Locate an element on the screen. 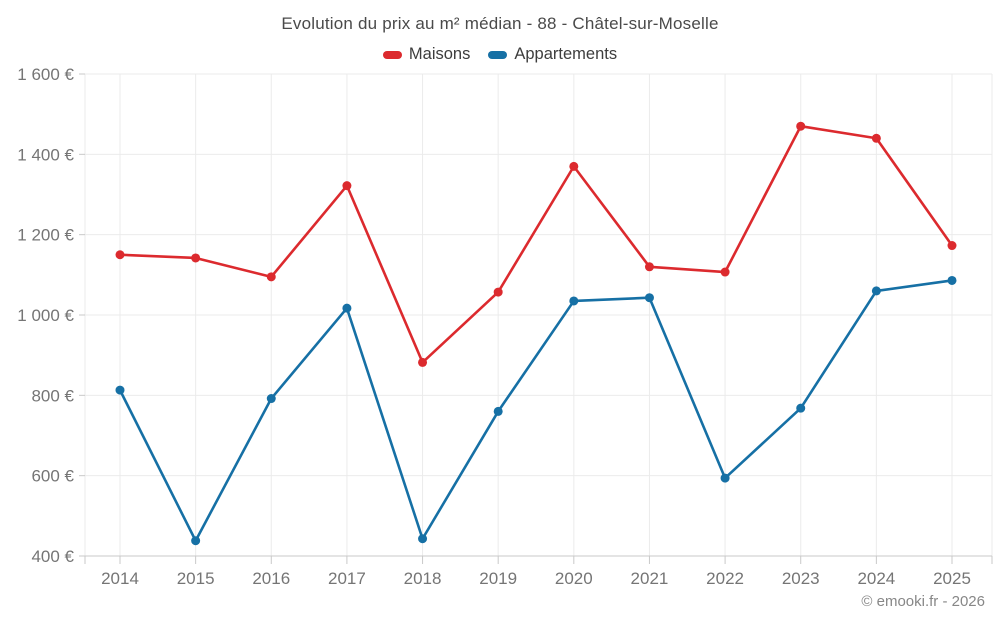 This screenshot has height=625, width=1000. y-axis-label: 1 200 € is located at coordinates (45, 235).